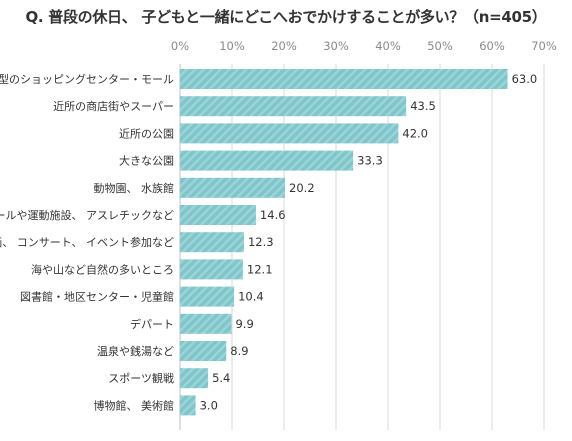 The height and width of the screenshot is (441, 572). Describe the element at coordinates (221, 378) in the screenshot. I see `data-label: 5.4` at that location.